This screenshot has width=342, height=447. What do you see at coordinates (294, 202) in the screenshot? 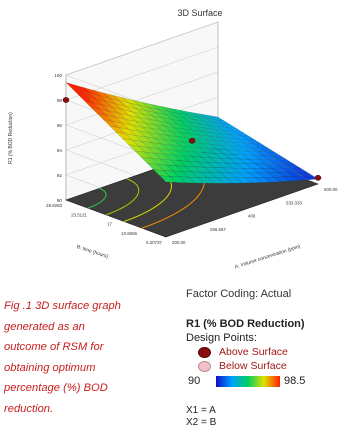
I see `x-tick-label: 533.333` at bounding box center [294, 202].